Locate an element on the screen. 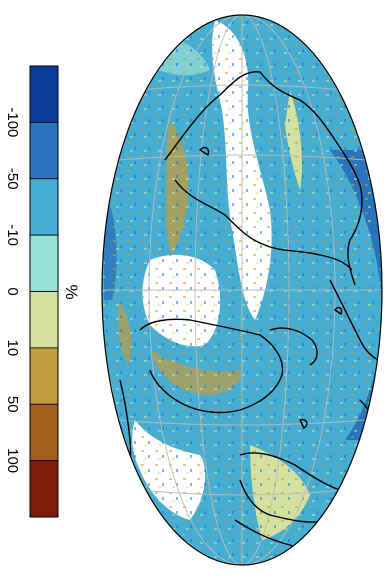 This screenshot has height=578, width=391. coast-islands-east is located at coordinates (354, 320).